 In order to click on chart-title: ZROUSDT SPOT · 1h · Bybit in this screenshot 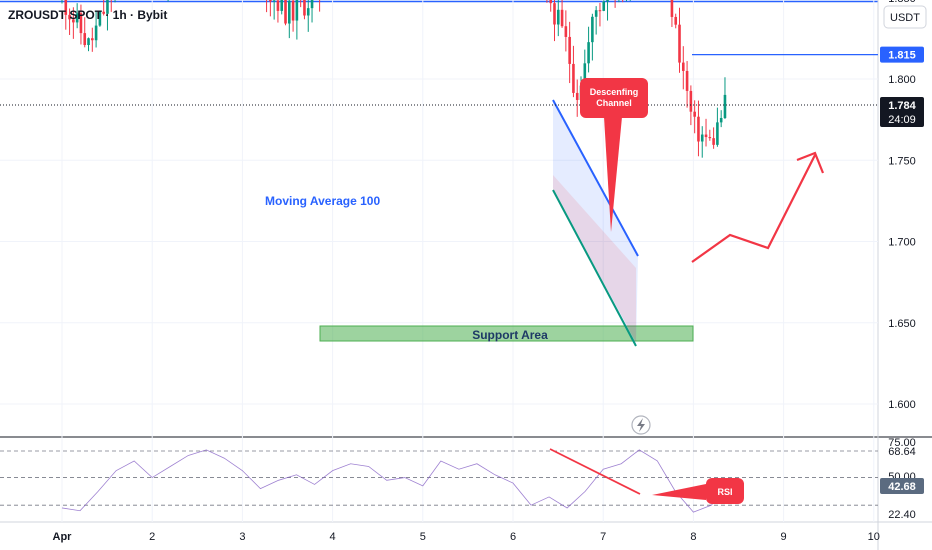, I will do `click(87, 15)`.